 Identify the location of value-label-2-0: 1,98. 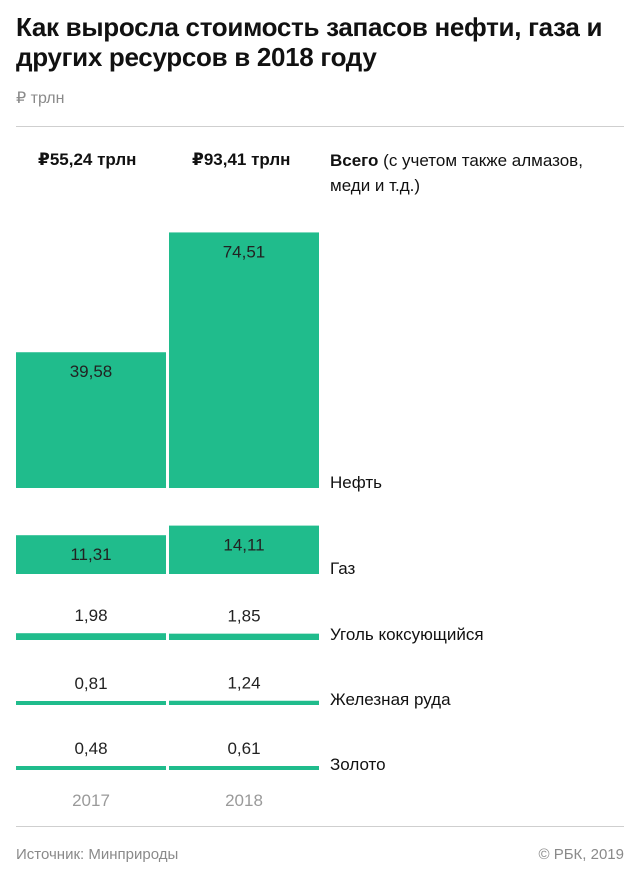
(90, 615).